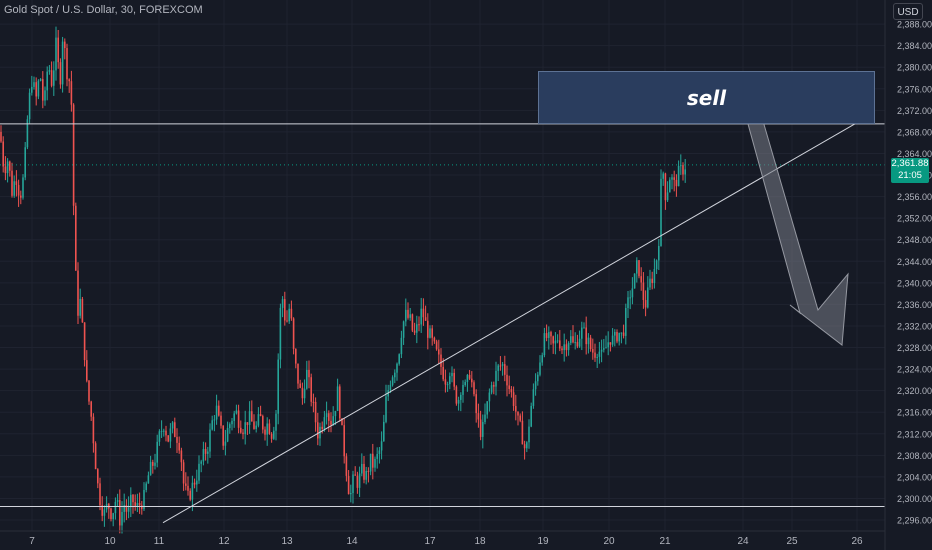 Image resolution: width=932 pixels, height=550 pixels. What do you see at coordinates (914, 219) in the screenshot?
I see `price-tick-label: 2,352.00` at bounding box center [914, 219].